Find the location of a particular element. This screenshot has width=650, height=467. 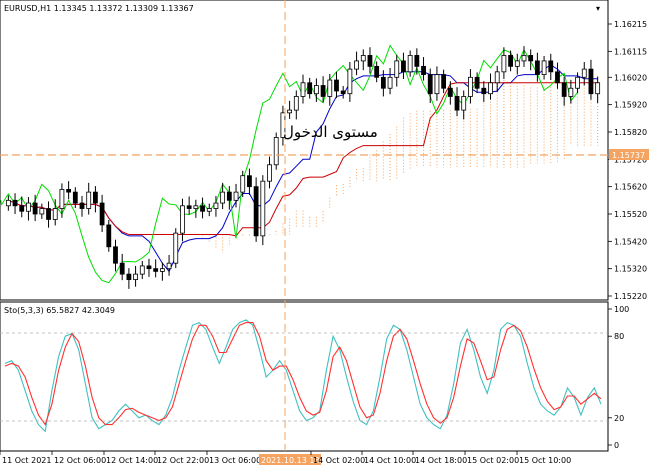

time-tick-label: 11 Oct 2021 is located at coordinates (26, 460).